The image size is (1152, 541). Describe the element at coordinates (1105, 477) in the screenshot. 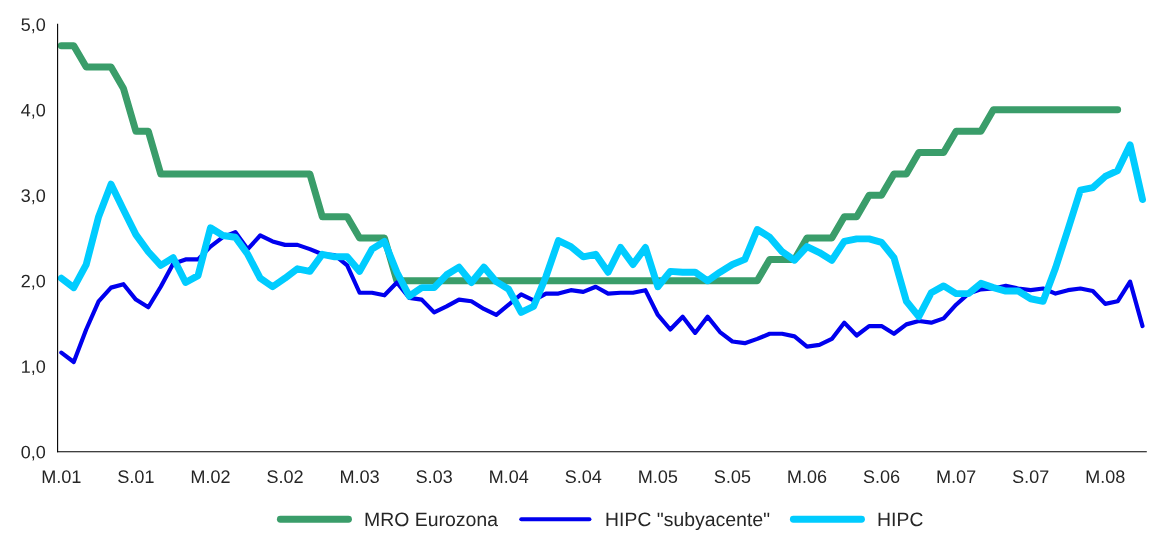

I see `x-tick-label: M.08` at that location.